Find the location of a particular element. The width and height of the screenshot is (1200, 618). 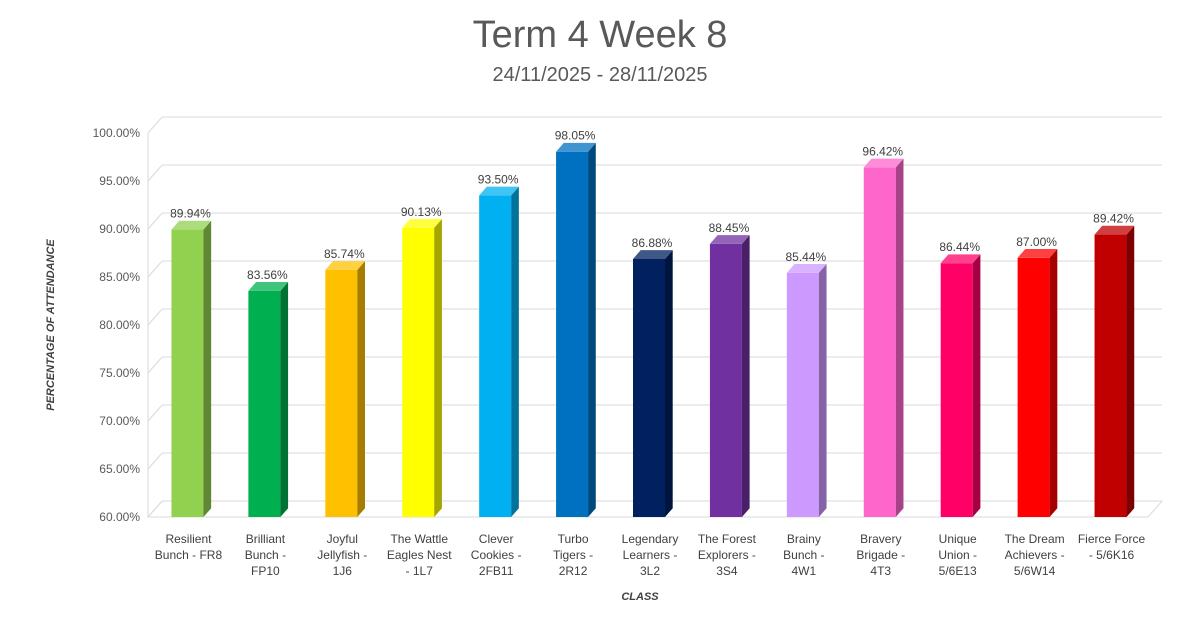

x-tick-label: Unique Union - 5/6E13 is located at coordinates (957, 555).